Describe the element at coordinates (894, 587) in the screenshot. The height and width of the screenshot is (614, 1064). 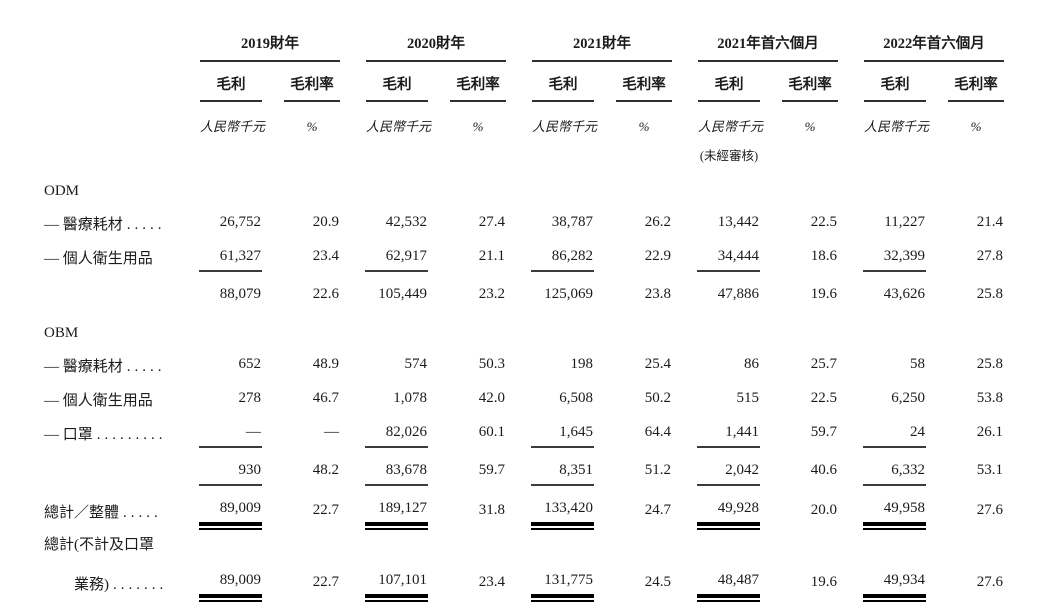
I see `amount-value: 49,934` at that location.